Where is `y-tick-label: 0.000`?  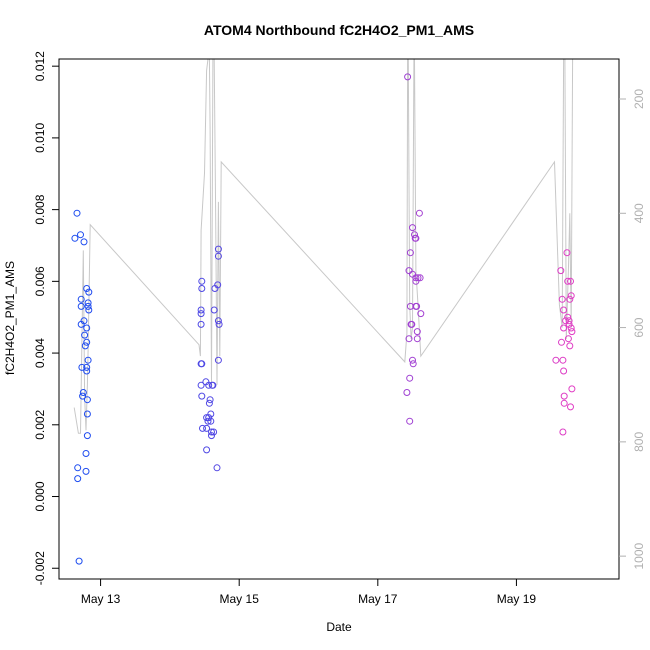
y-tick-label: 0.000 is located at coordinates (40, 496).